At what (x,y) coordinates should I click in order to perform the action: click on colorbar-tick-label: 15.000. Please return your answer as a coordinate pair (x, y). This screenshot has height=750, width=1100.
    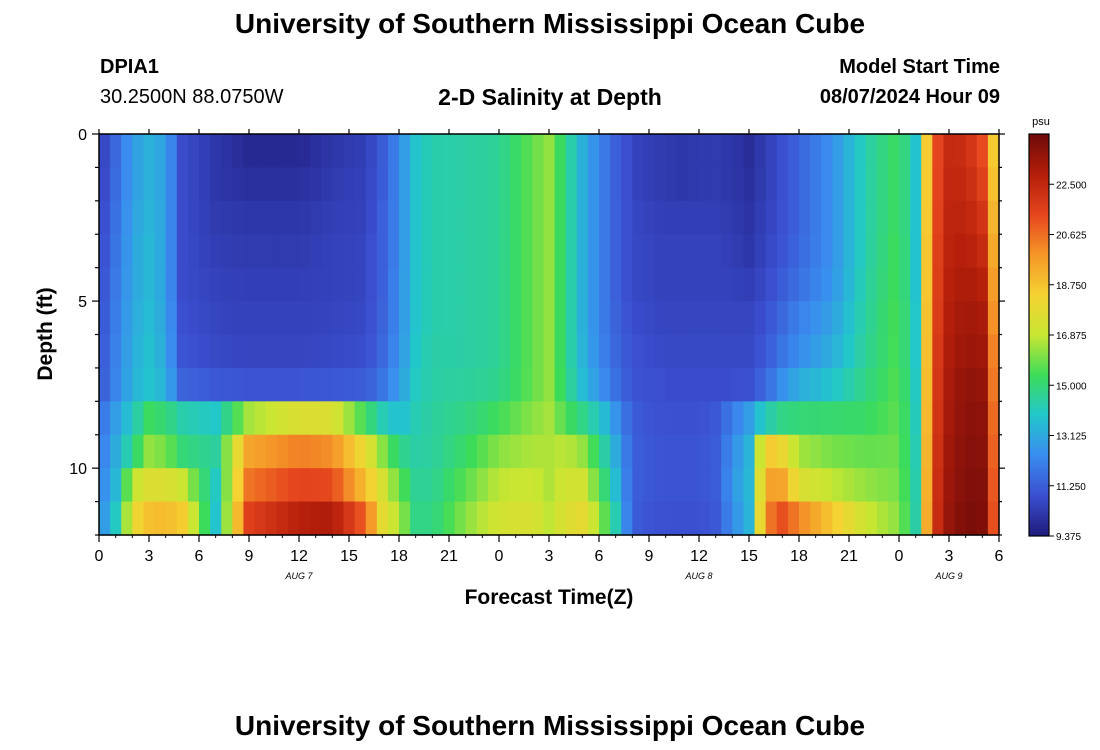
    Looking at the image, I should click on (1071, 386).